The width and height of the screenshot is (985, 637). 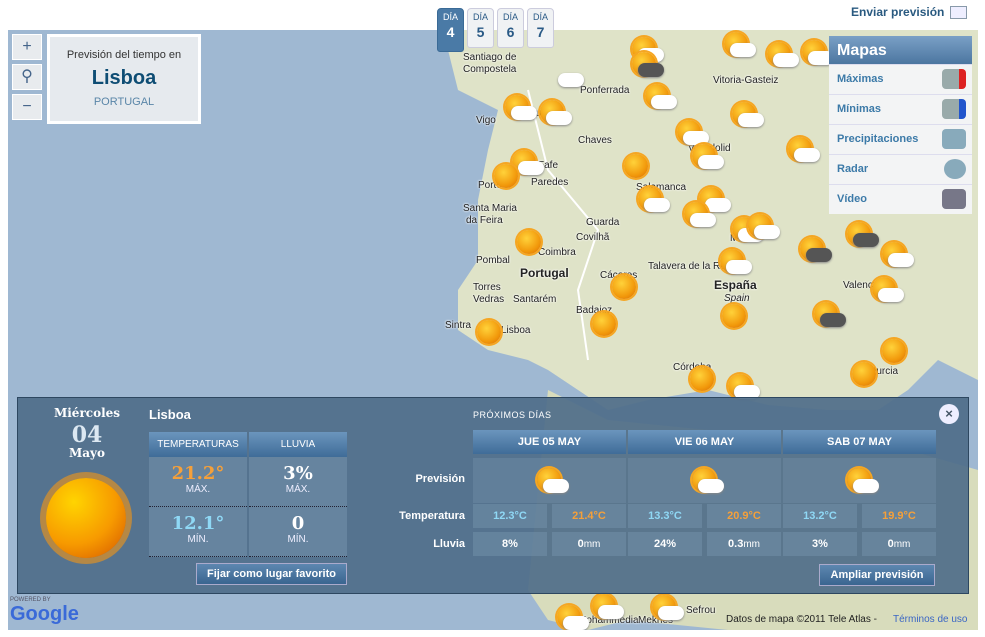 I want to click on tab-day-6: DÍA 6, so click(x=510, y=28).